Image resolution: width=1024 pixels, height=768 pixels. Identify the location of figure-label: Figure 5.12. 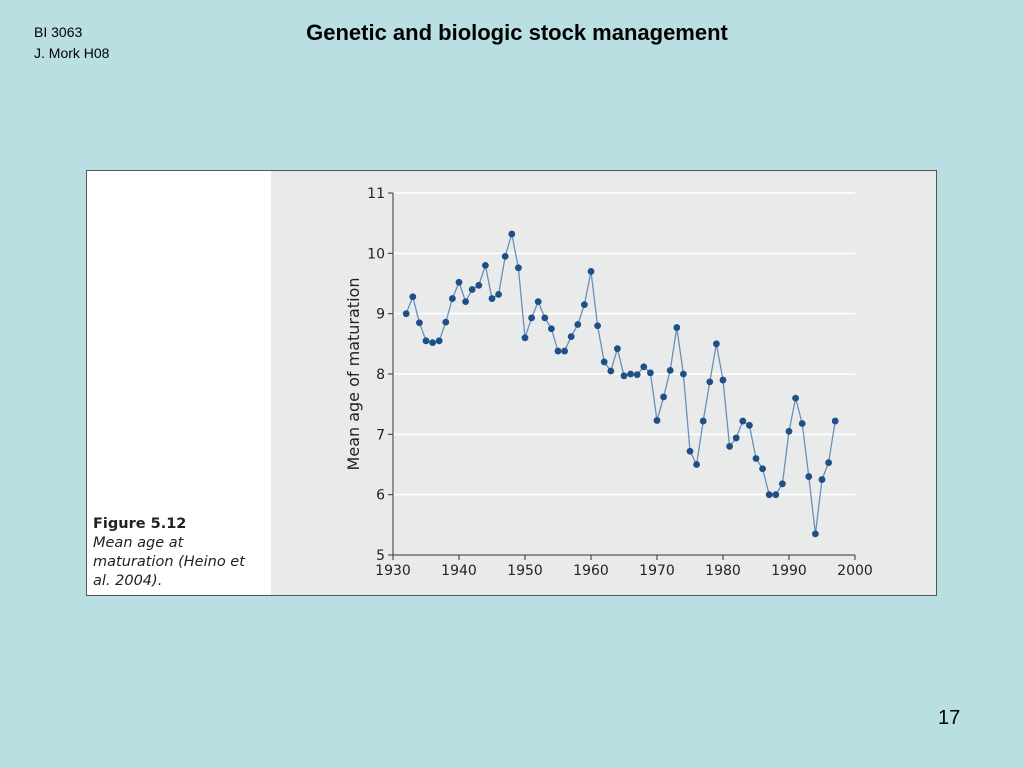
(140, 524).